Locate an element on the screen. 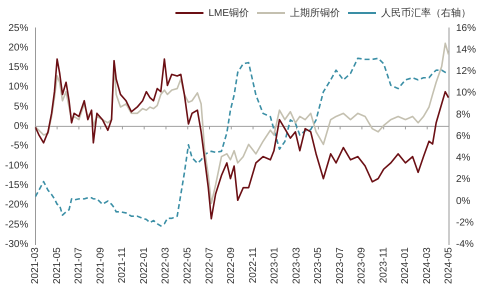 The width and height of the screenshot is (483, 289). y2-tick-label: 10% is located at coordinates (466, 93).